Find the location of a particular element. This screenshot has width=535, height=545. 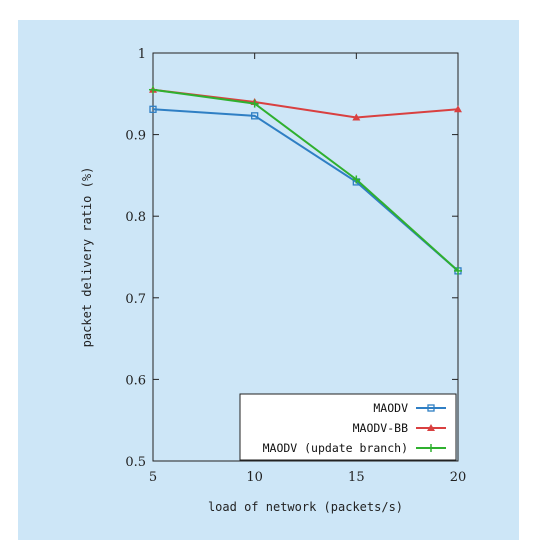

x-tick-label: 10 is located at coordinates (254, 477).